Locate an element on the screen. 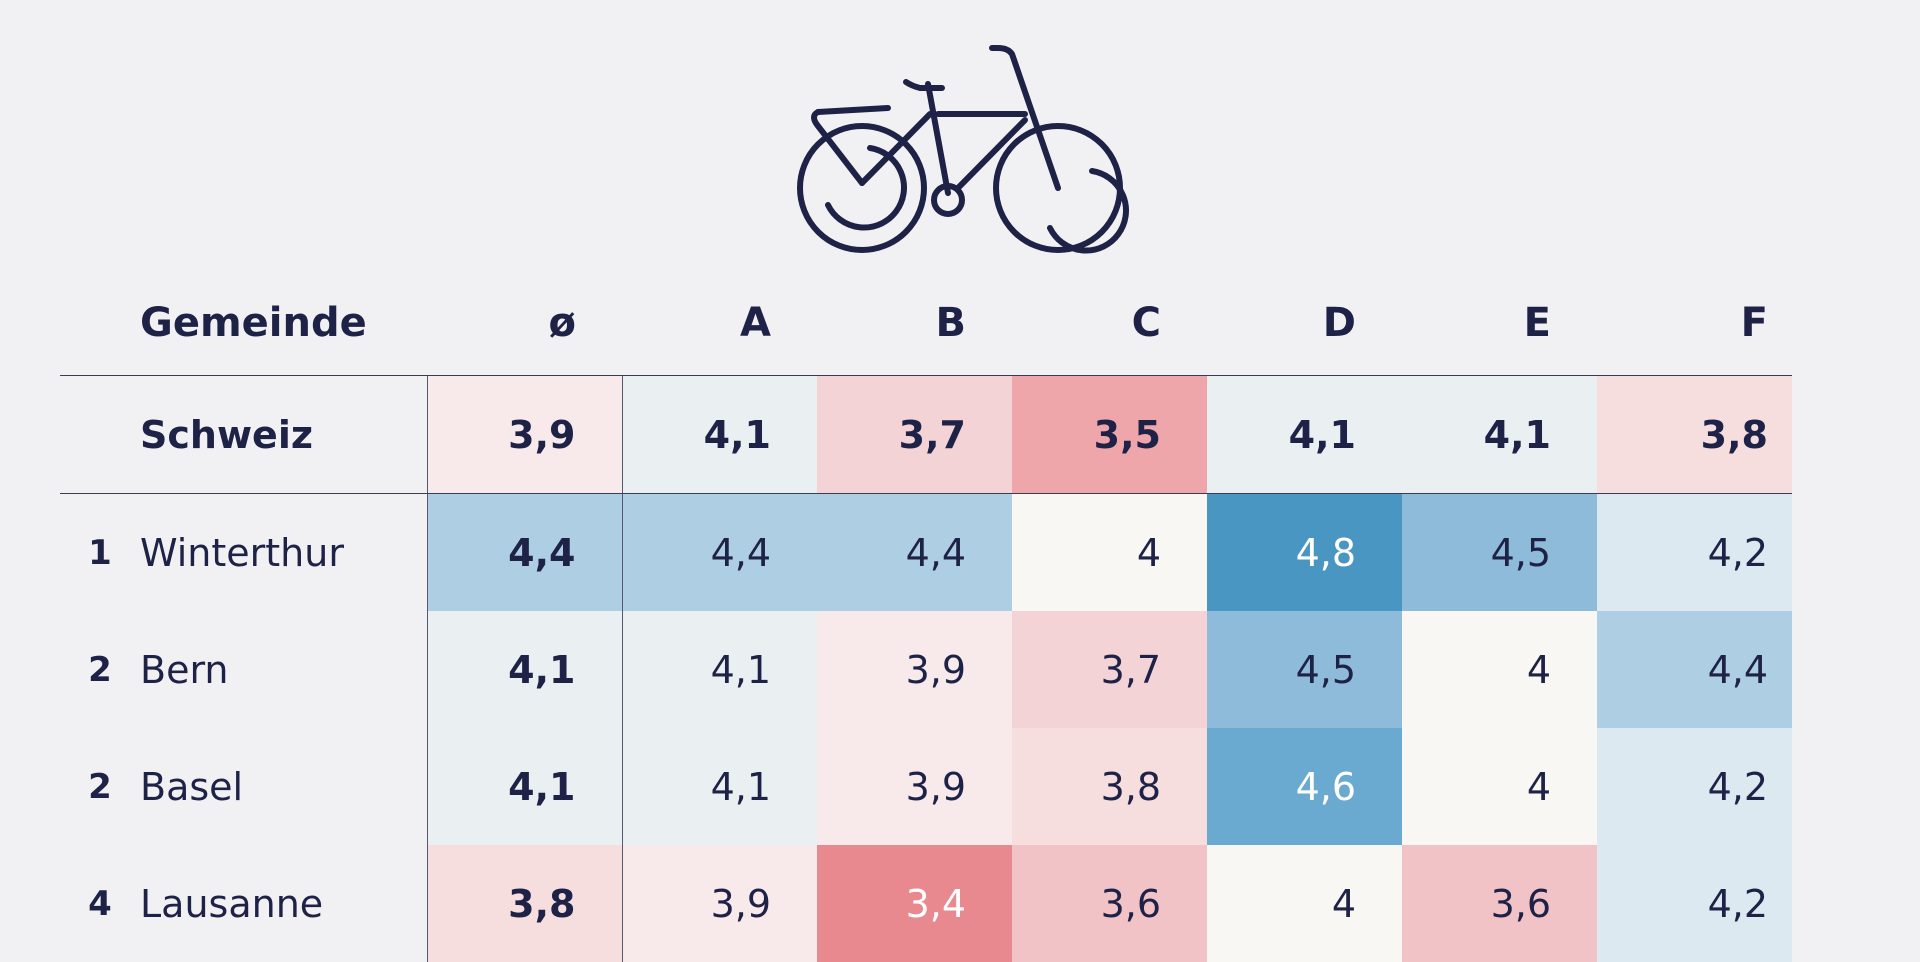 The image size is (1920, 962). cell-b: 3,7 is located at coordinates (914, 434).